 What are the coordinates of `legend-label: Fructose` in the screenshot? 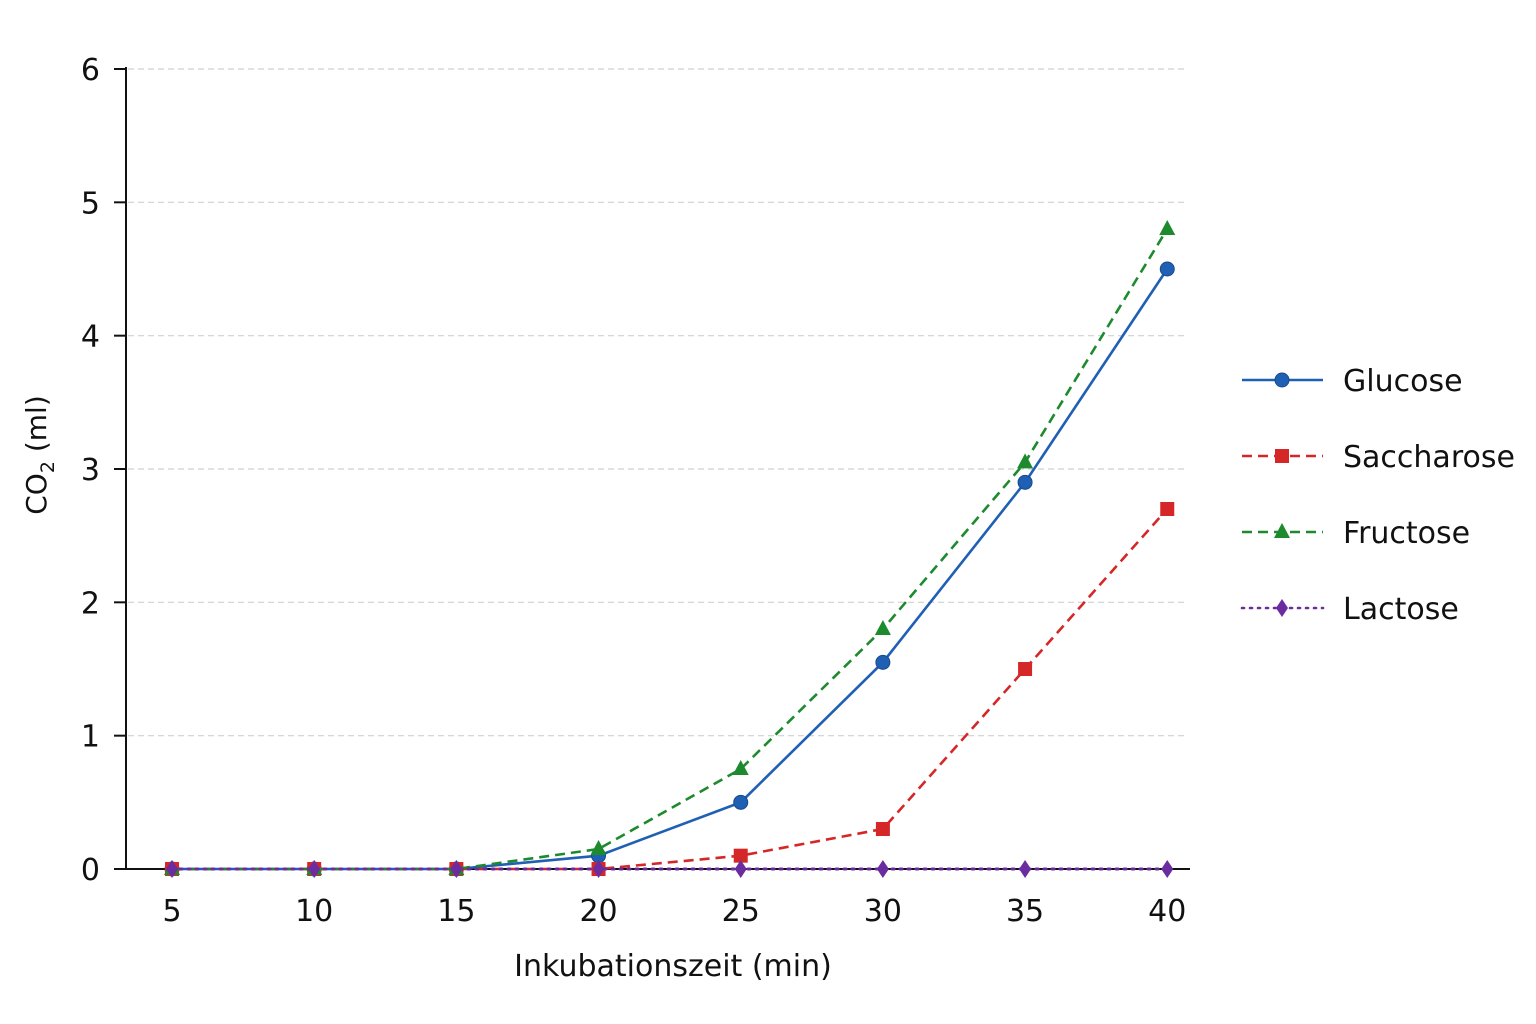 It's located at (1406, 533).